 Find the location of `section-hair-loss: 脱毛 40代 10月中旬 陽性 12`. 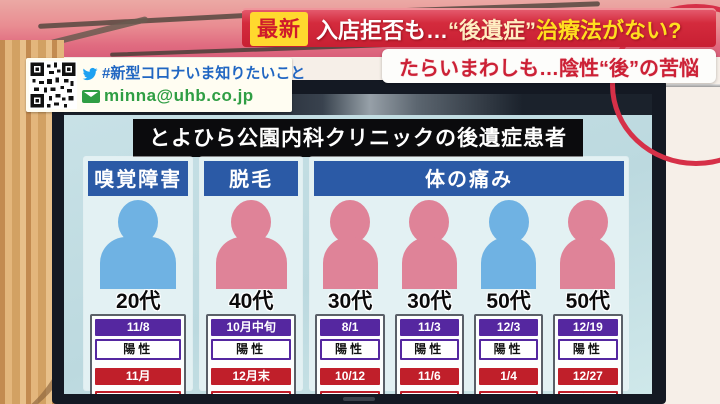

section-hair-loss: 脱毛 40代 10月中旬 陽性 12 is located at coordinates (251, 275).